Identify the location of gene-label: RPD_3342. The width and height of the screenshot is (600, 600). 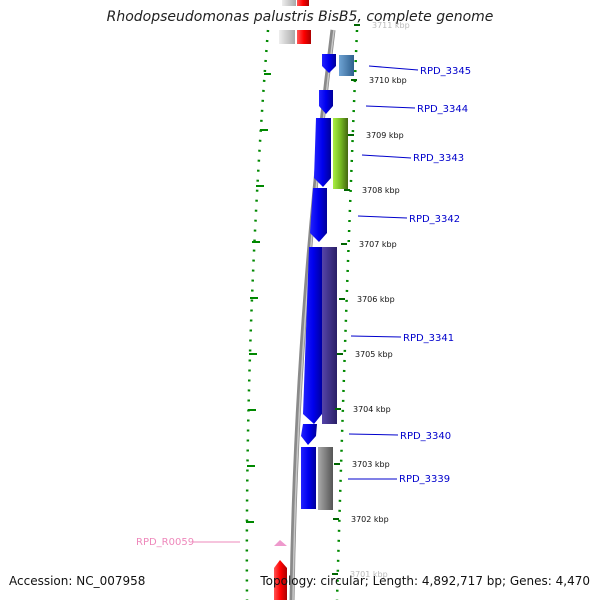
(434, 219).